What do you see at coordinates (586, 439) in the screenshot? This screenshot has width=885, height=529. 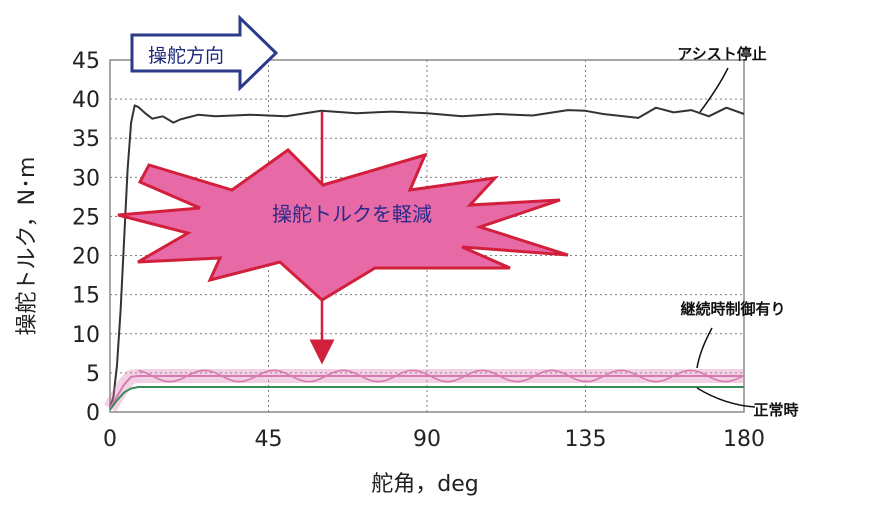 I see `x-tick-label: 135` at bounding box center [586, 439].